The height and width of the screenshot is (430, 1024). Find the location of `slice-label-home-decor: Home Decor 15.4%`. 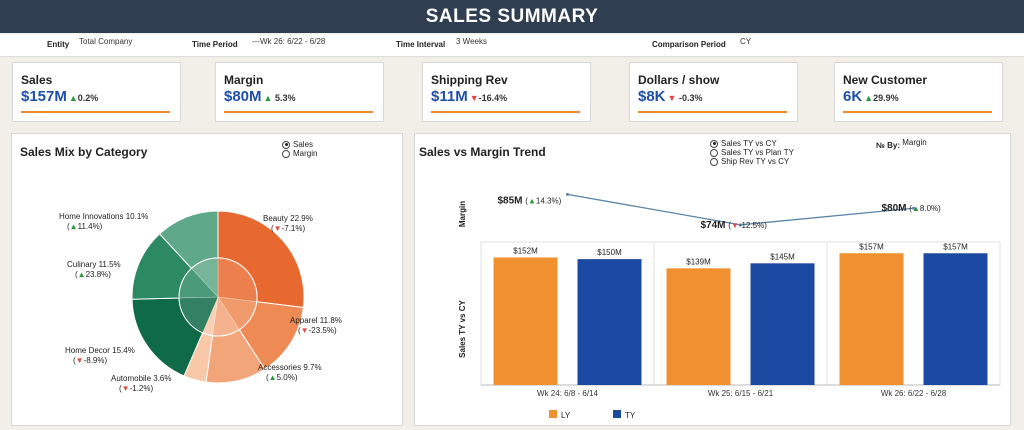

slice-label-home-decor: Home Decor 15.4% is located at coordinates (100, 350).